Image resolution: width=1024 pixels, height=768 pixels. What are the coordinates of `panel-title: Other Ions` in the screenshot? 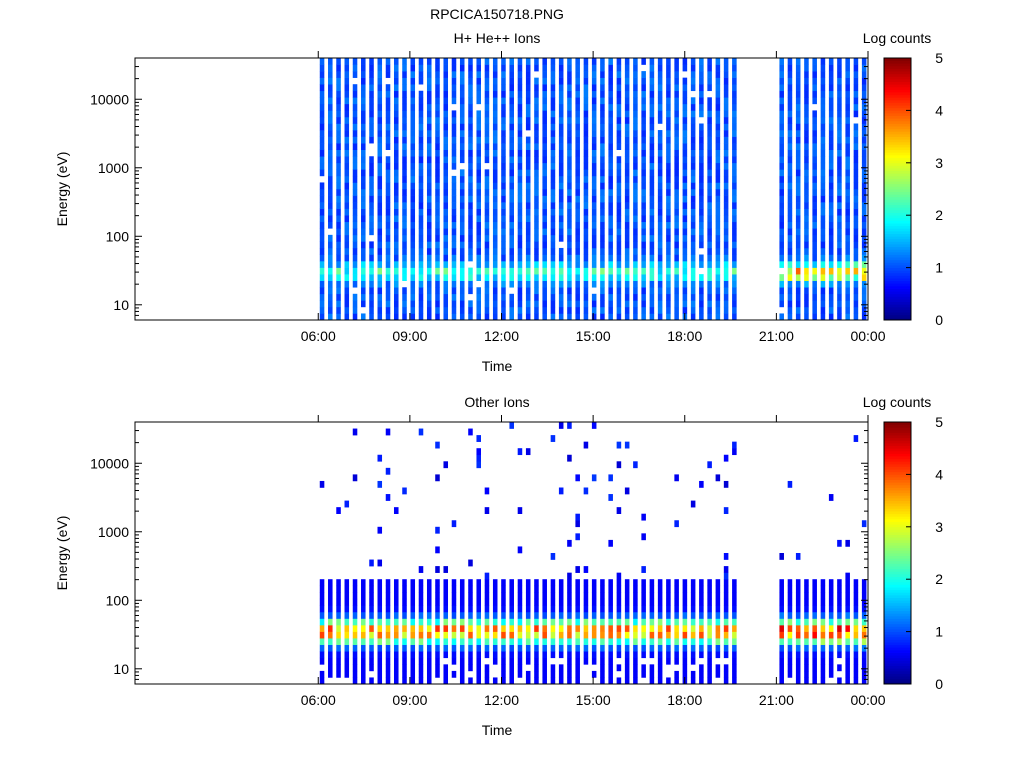 It's located at (496, 402).